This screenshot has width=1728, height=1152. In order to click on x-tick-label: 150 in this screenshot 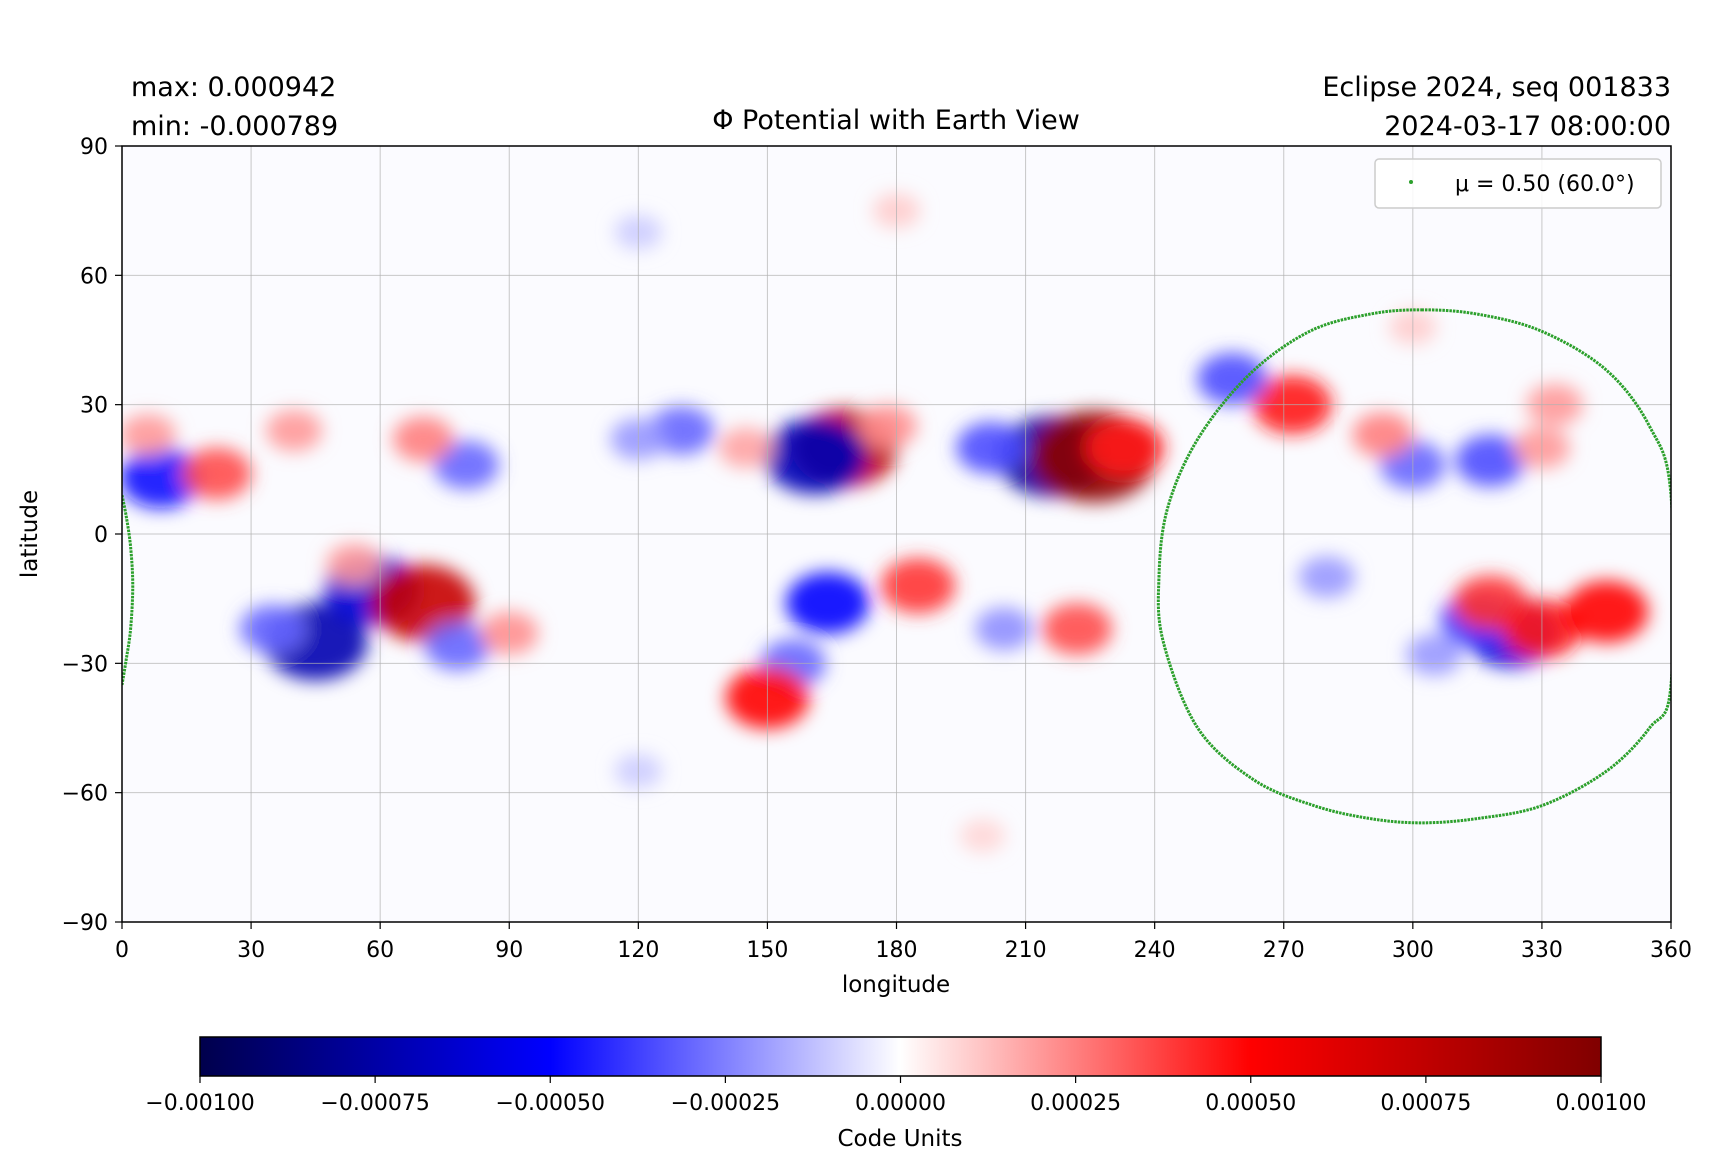, I will do `click(767, 950)`.